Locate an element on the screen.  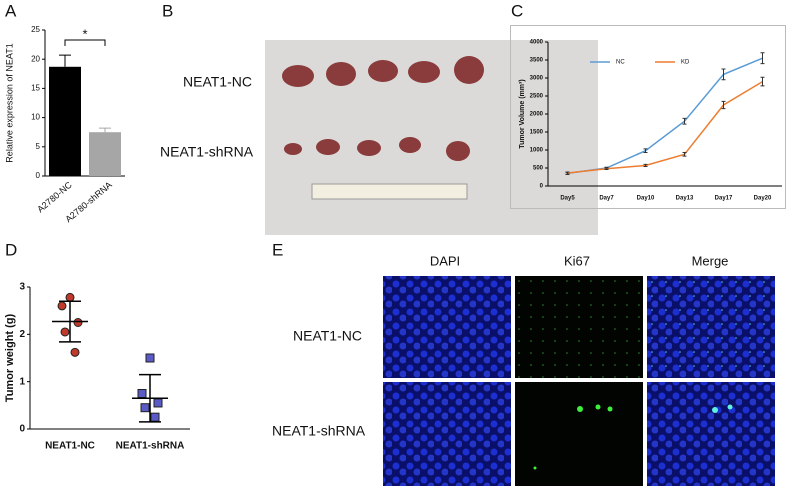
panel-letter: D is located at coordinates (11, 249).